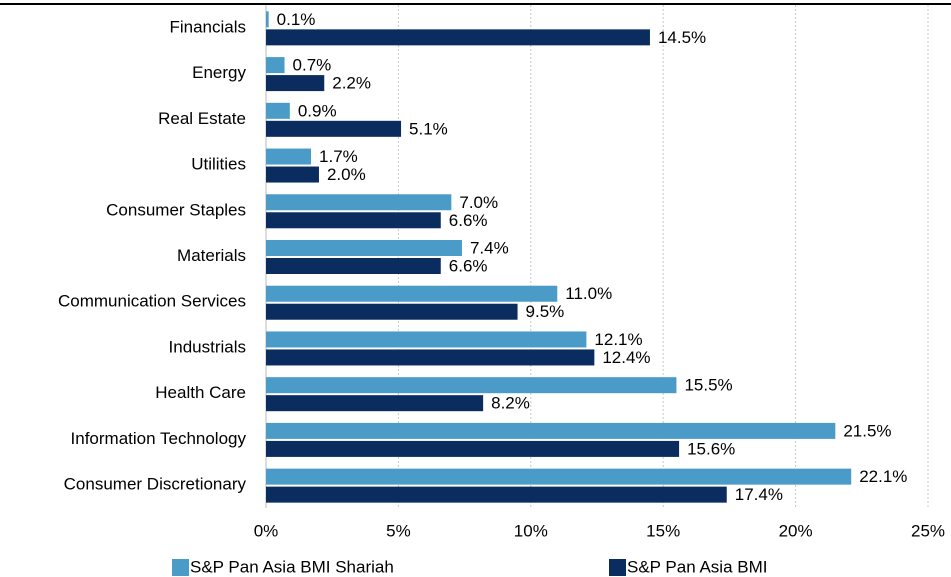 This screenshot has width=951, height=577. I want to click on y-tick-label: Communication Services, so click(152, 301).